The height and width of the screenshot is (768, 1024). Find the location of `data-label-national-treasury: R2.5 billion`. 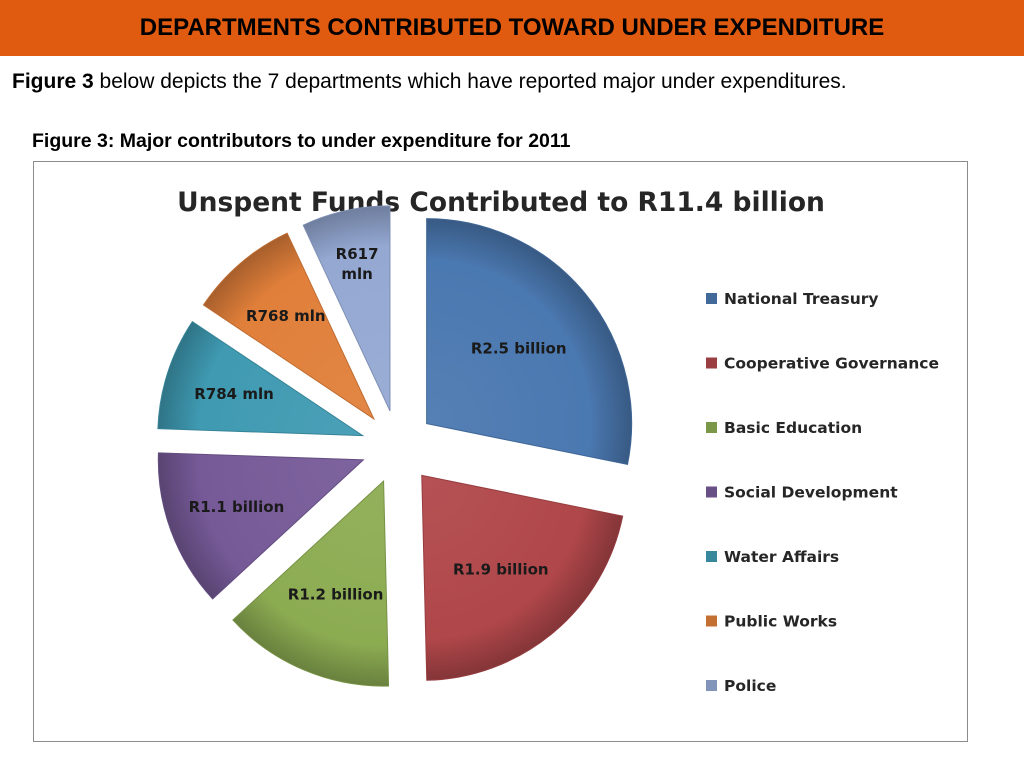

data-label-national-treasury: R2.5 billion is located at coordinates (519, 348).